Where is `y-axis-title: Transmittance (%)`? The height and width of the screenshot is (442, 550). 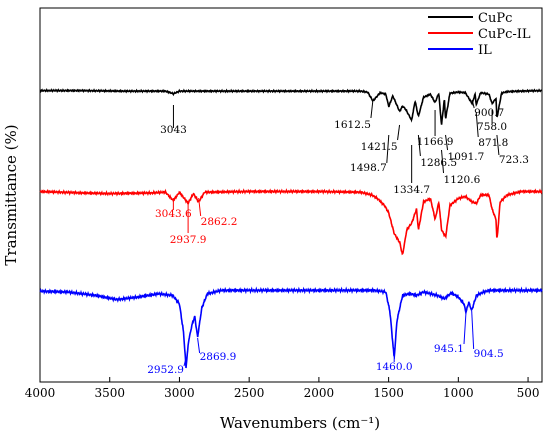
y-axis-title: Transmittance (%) is located at coordinates (11, 194).